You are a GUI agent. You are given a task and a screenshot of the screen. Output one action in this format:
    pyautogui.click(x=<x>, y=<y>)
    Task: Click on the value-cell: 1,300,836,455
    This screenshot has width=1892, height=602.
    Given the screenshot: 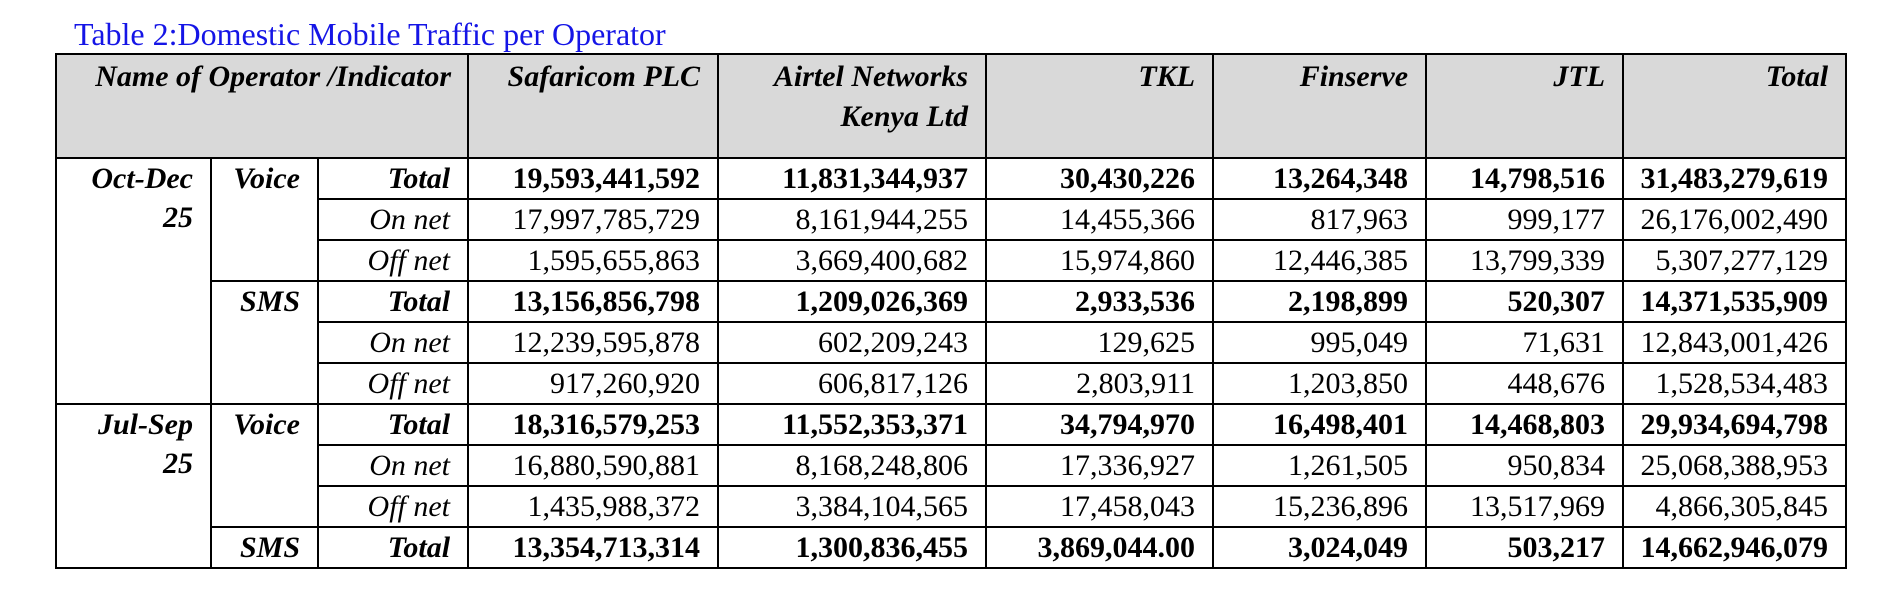 What is the action you would take?
    pyautogui.click(x=852, y=547)
    